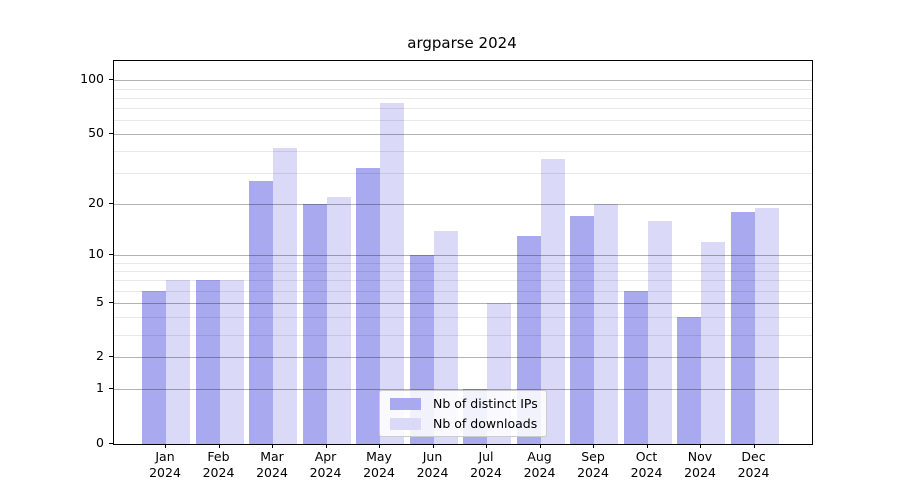 This screenshot has width=900, height=500. What do you see at coordinates (485, 403) in the screenshot?
I see `legend-label-distinct-ips: Nb of distinct IPs` at bounding box center [485, 403].